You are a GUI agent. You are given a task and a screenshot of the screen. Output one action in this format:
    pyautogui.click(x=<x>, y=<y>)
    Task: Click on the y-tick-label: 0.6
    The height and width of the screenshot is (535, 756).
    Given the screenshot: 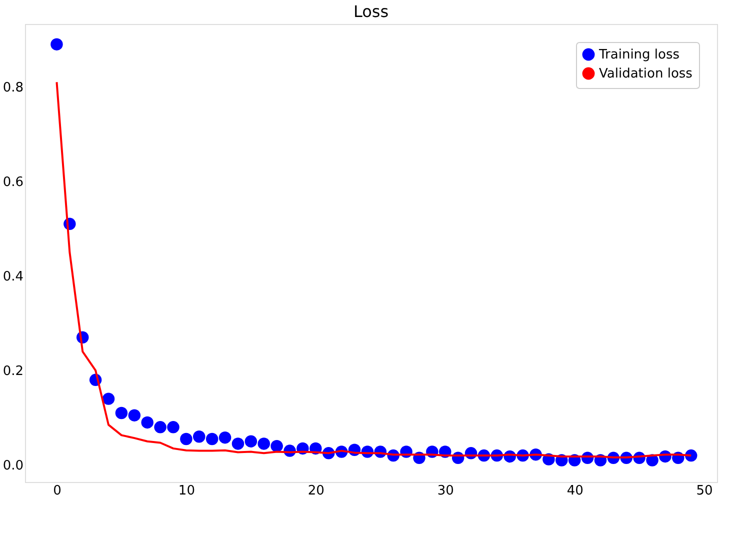 What is the action you would take?
    pyautogui.click(x=13, y=182)
    